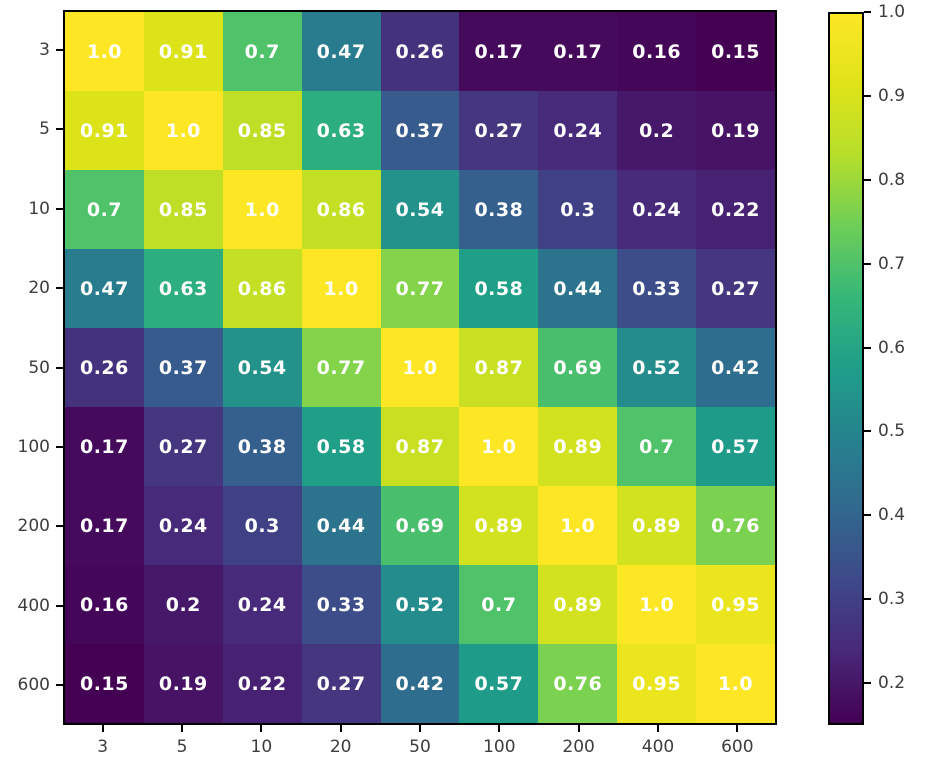 This screenshot has width=927, height=777. What do you see at coordinates (735, 130) in the screenshot?
I see `heatmap-cell-5-600: 0.19` at bounding box center [735, 130].